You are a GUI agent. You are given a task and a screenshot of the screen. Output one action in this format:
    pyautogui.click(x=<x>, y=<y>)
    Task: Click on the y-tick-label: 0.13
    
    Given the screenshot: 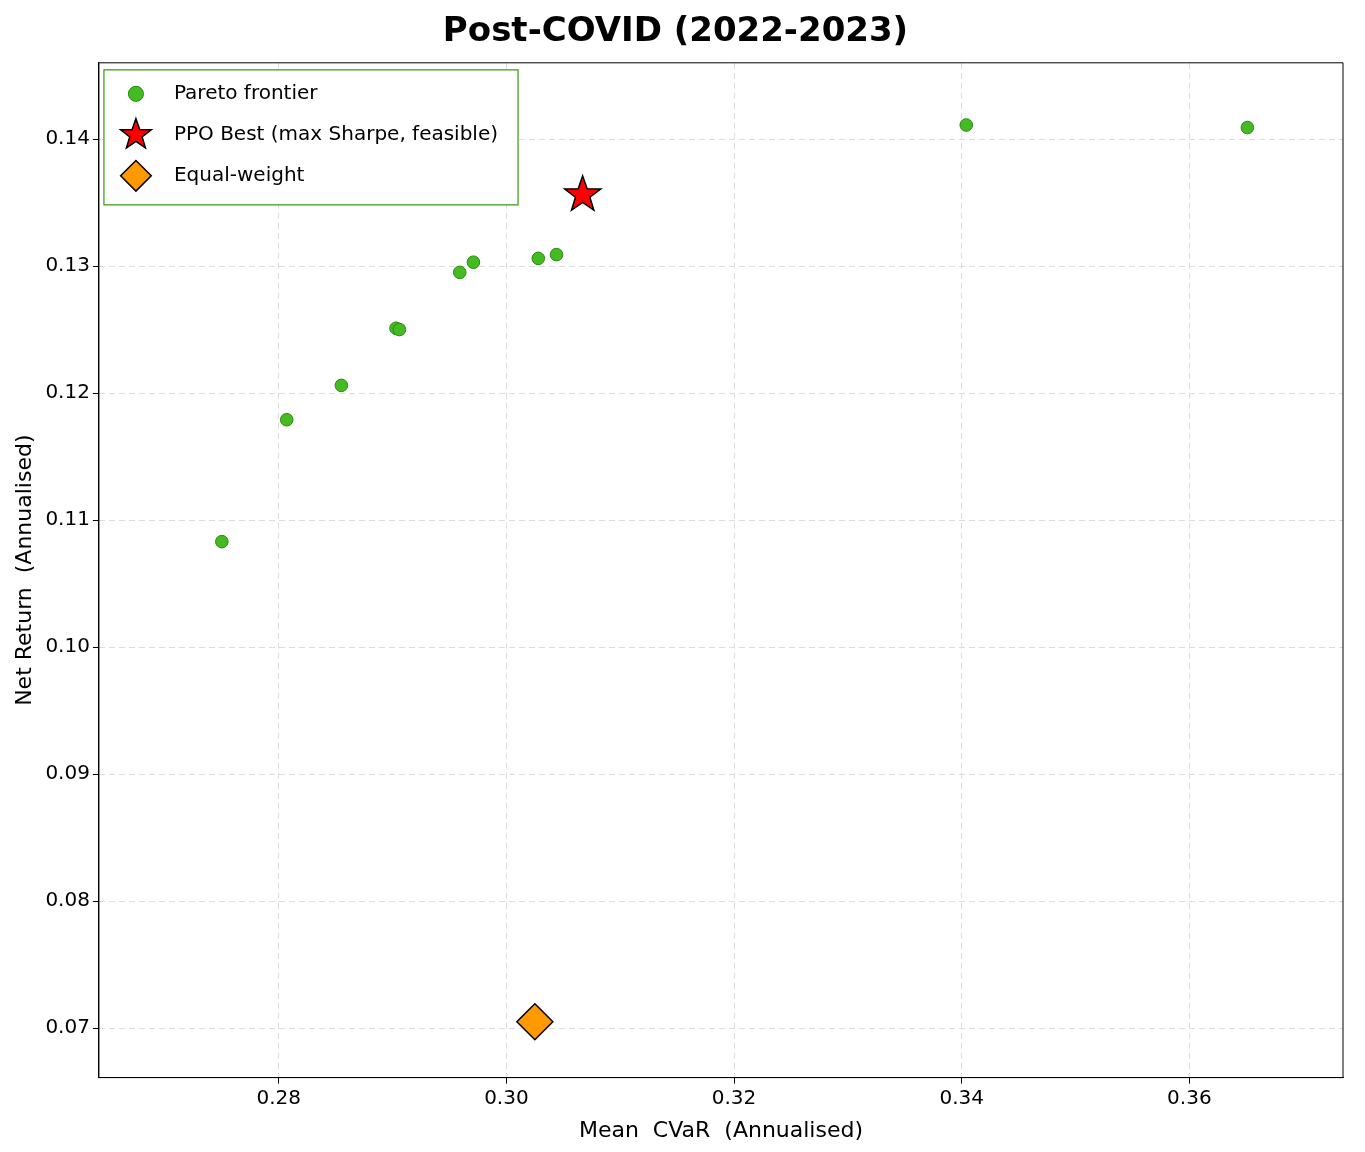 What is the action you would take?
    pyautogui.click(x=67, y=264)
    